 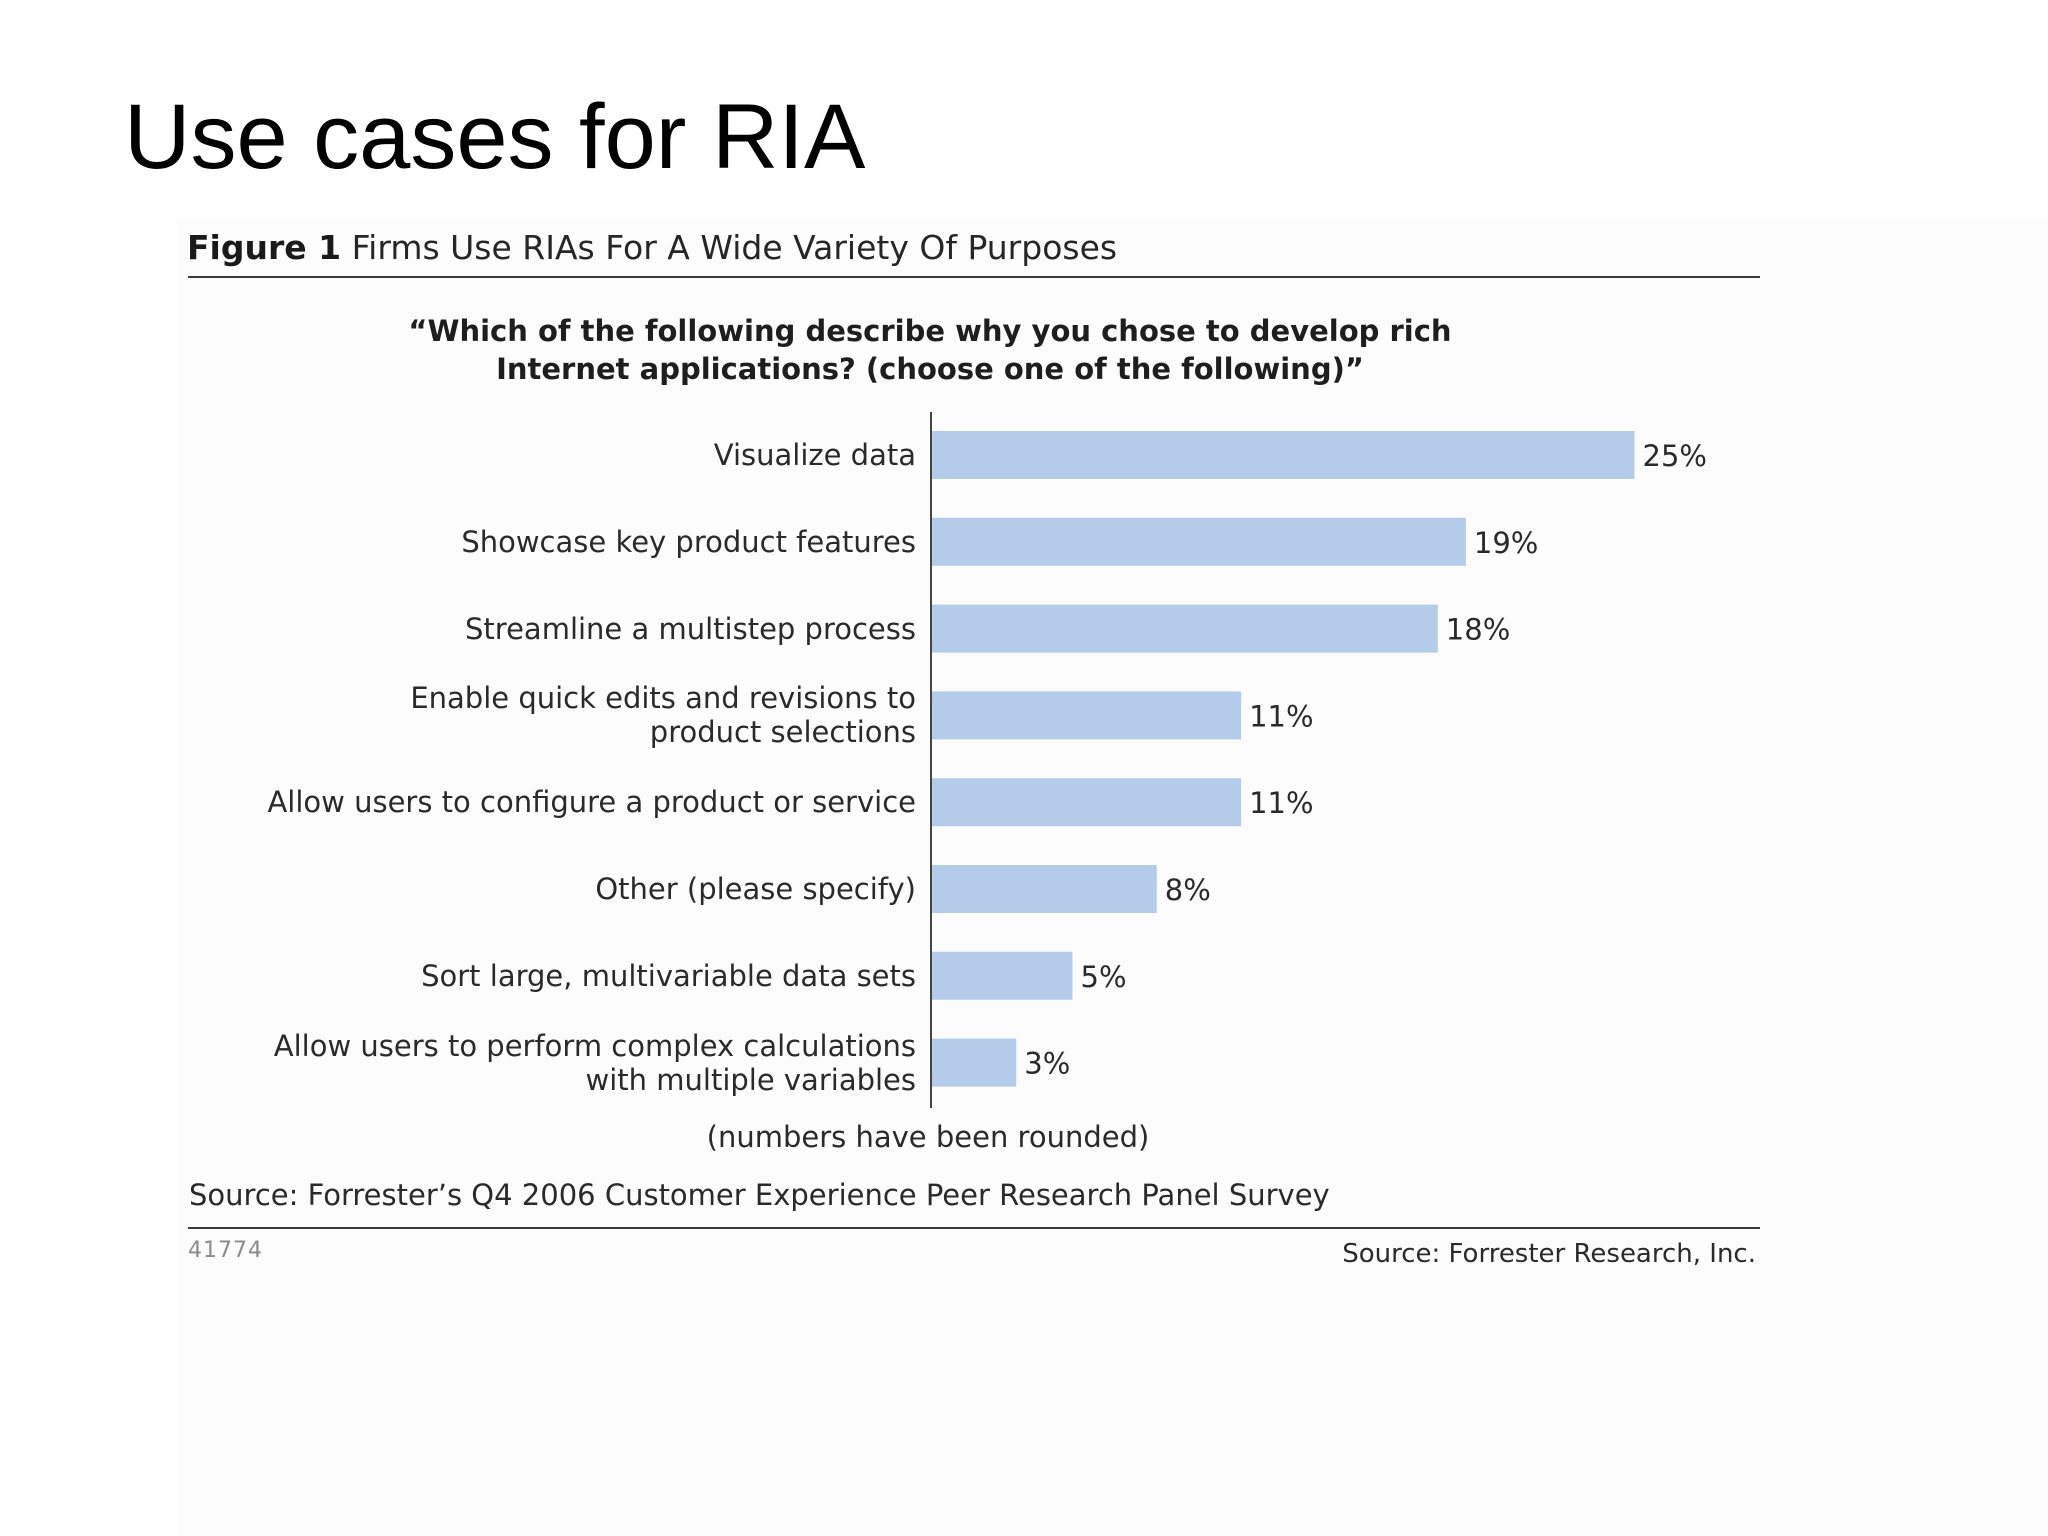 What do you see at coordinates (495, 137) in the screenshot?
I see `slide-title: Use cases for RIA` at bounding box center [495, 137].